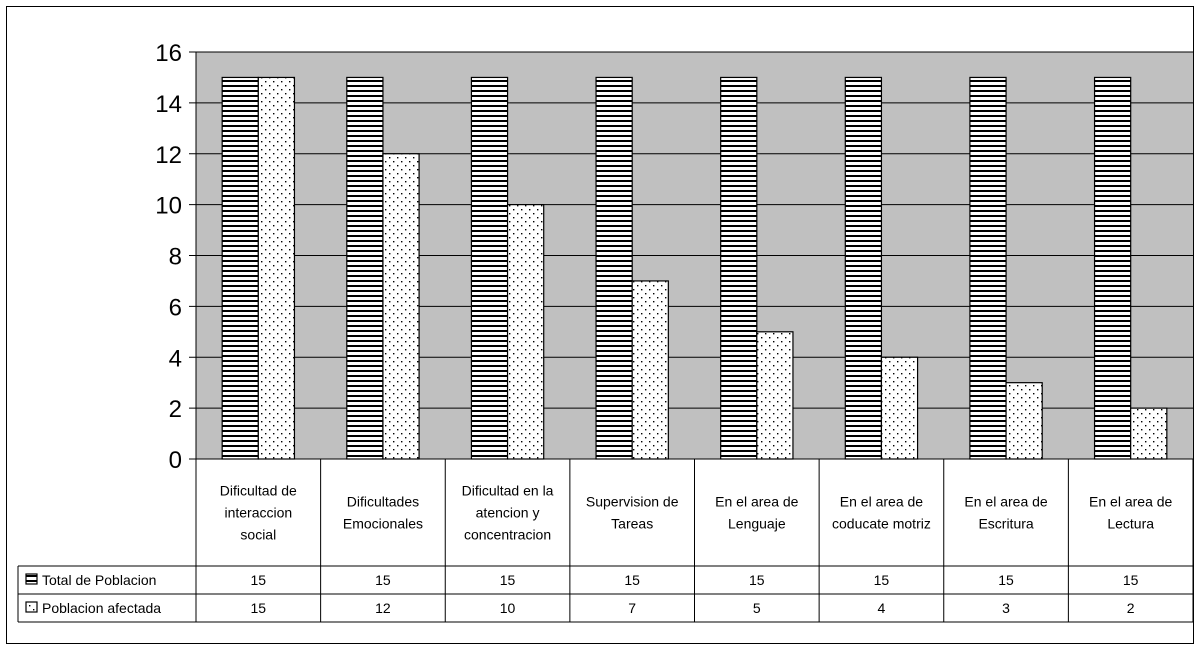 The image size is (1201, 652). What do you see at coordinates (168, 53) in the screenshot?
I see `y-tick-label: 16` at bounding box center [168, 53].